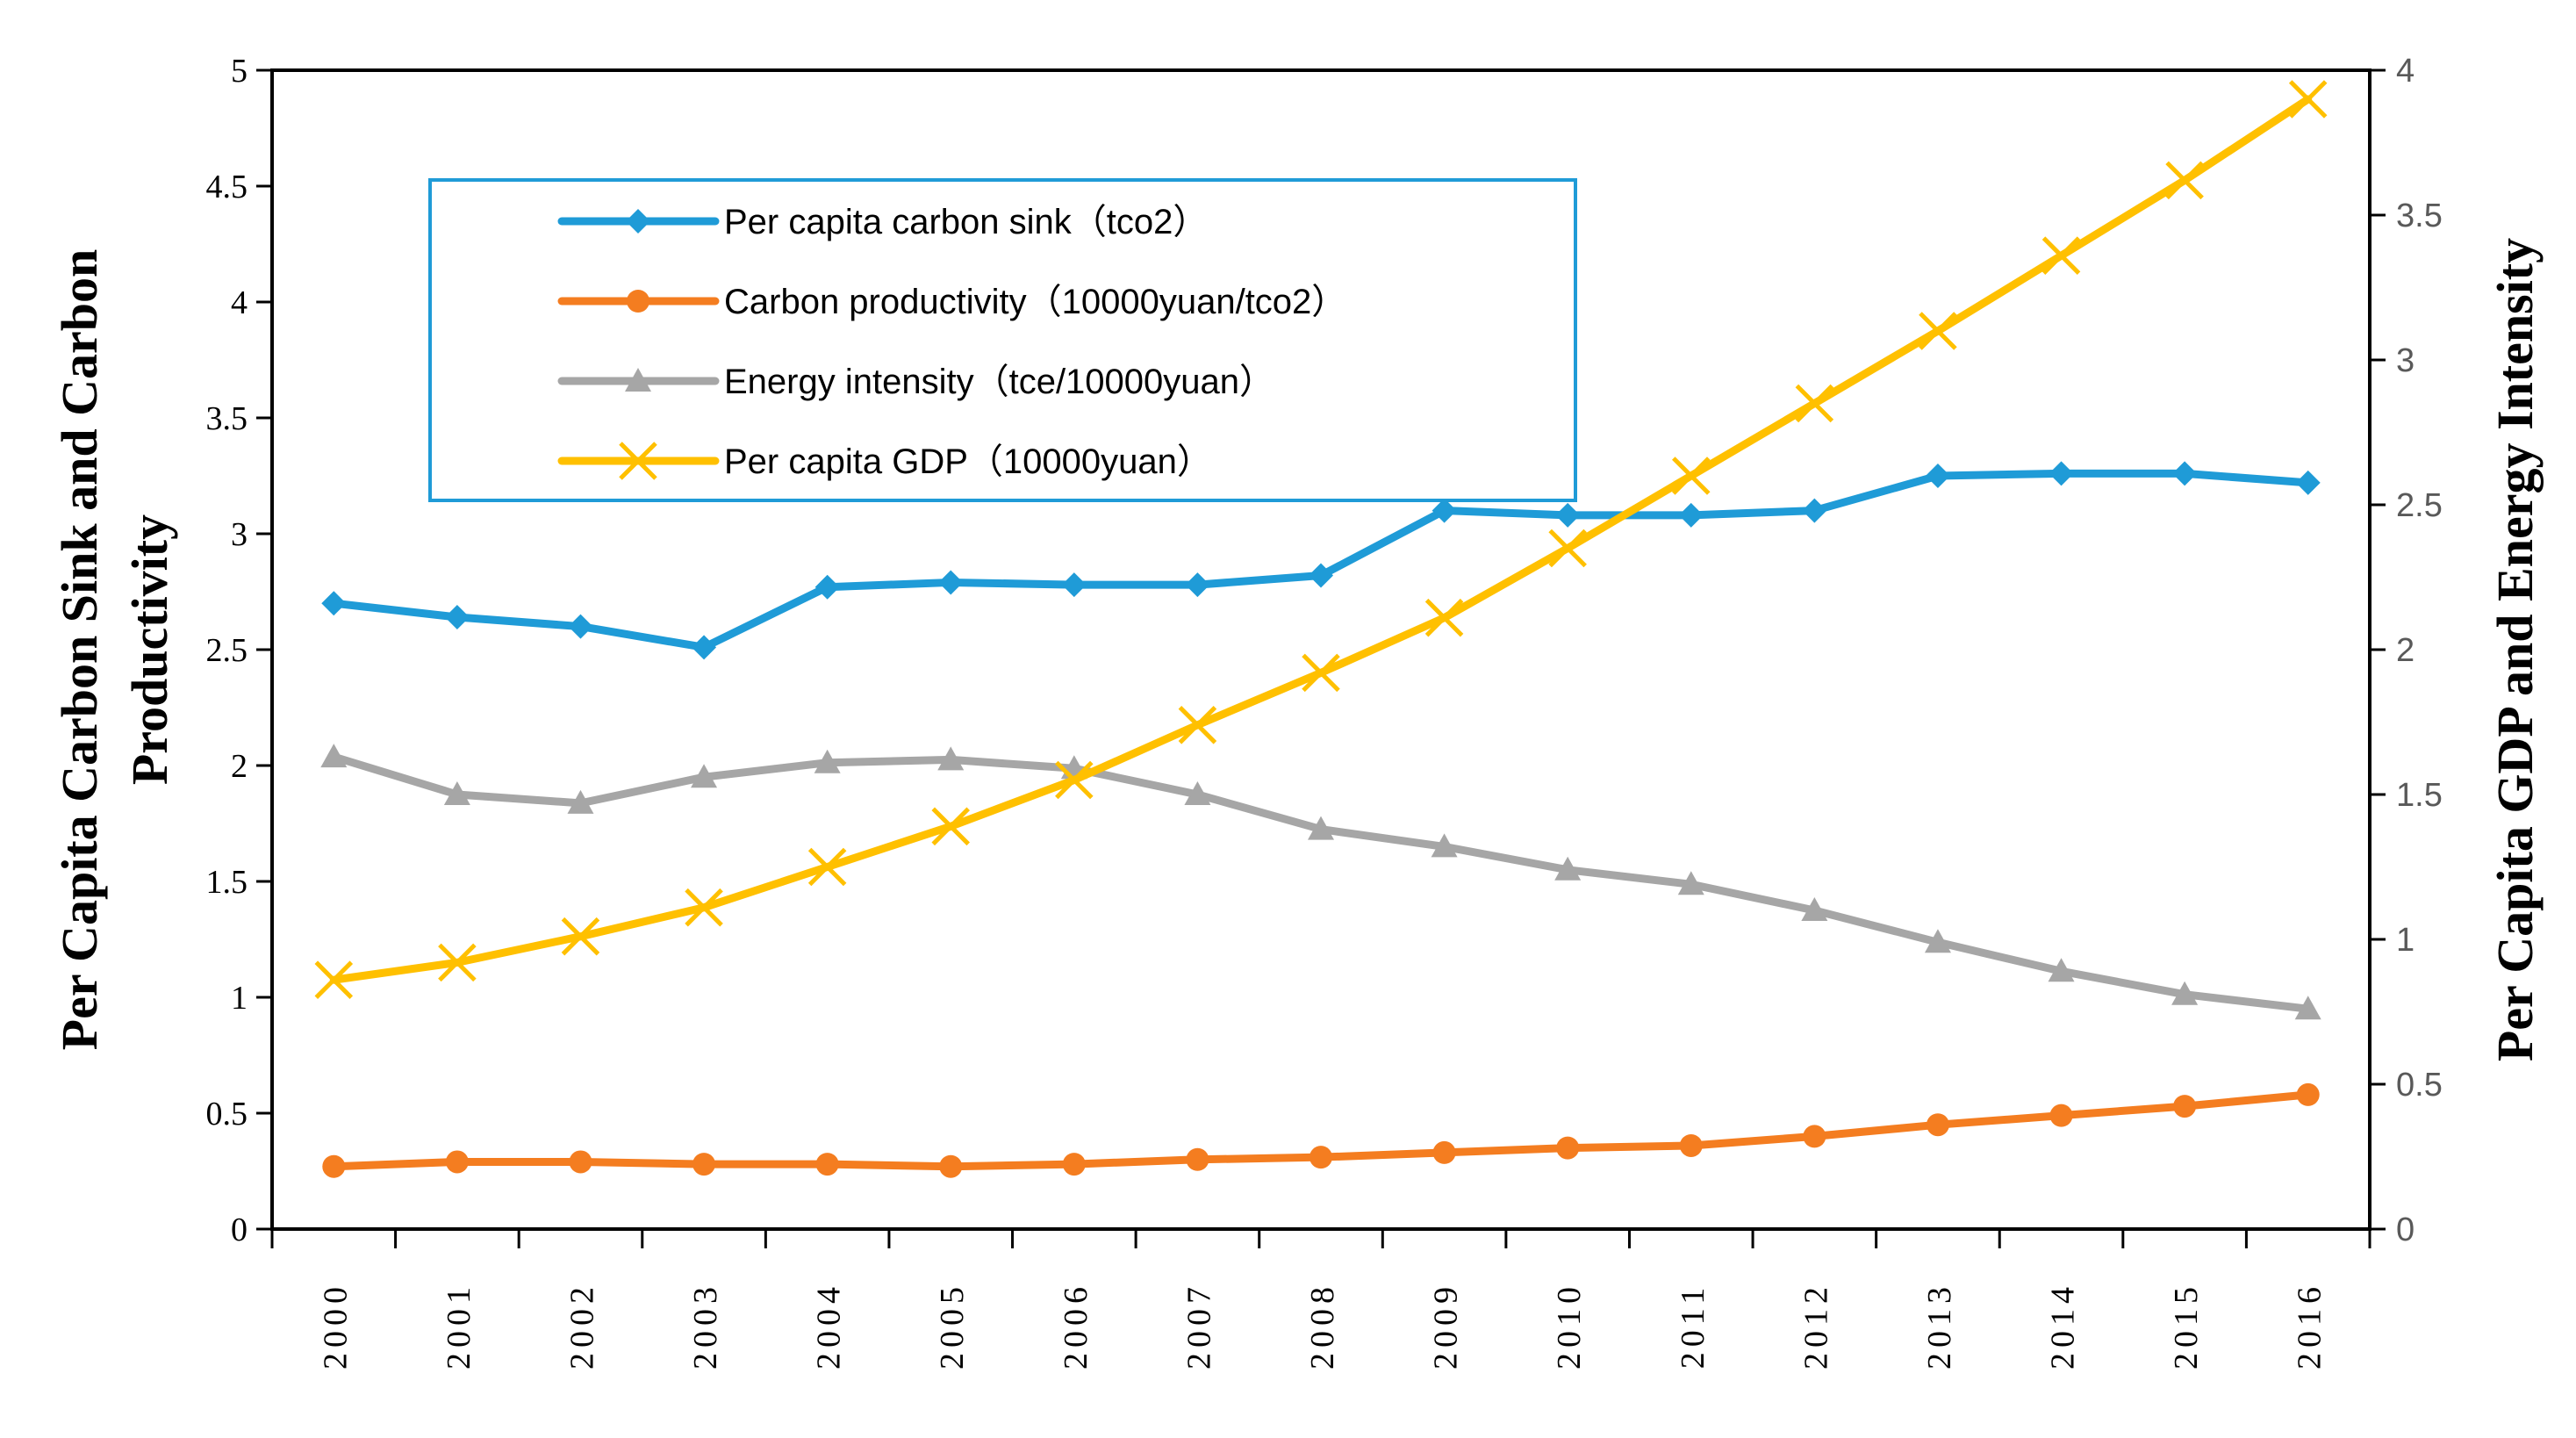 The width and height of the screenshot is (2576, 1438). Describe the element at coordinates (2406, 71) in the screenshot. I see `right-tick-label: 4` at that location.